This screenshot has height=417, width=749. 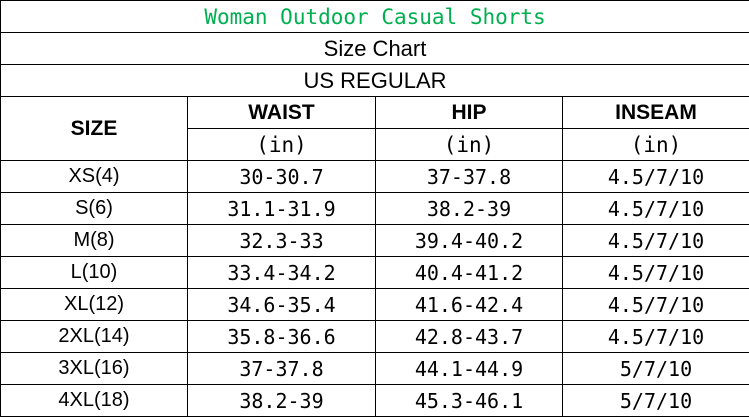 I want to click on chart-title: Woman Outdoor Casual Shorts, so click(x=374, y=16).